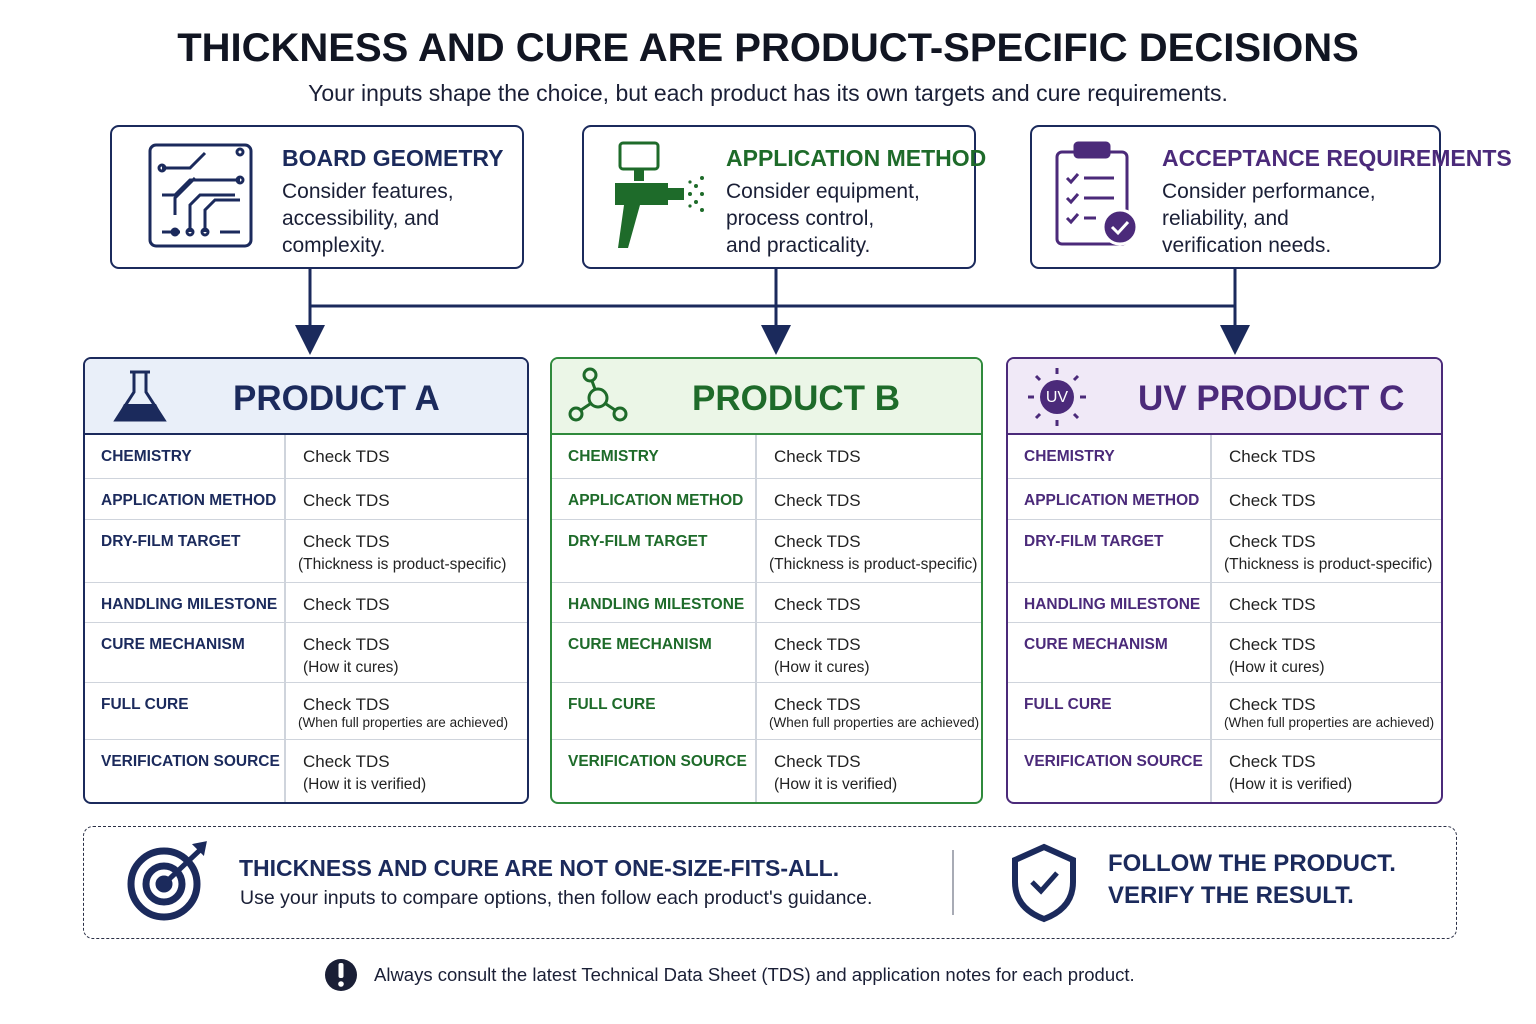  I want to click on alert-icon, so click(341, 975).